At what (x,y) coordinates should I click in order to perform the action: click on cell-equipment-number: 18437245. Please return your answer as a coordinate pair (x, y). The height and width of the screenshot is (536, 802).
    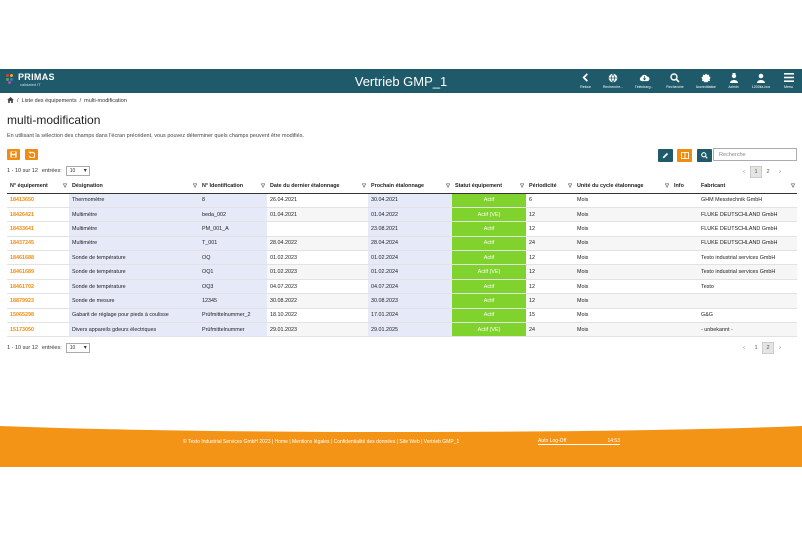
    Looking at the image, I should click on (38, 244).